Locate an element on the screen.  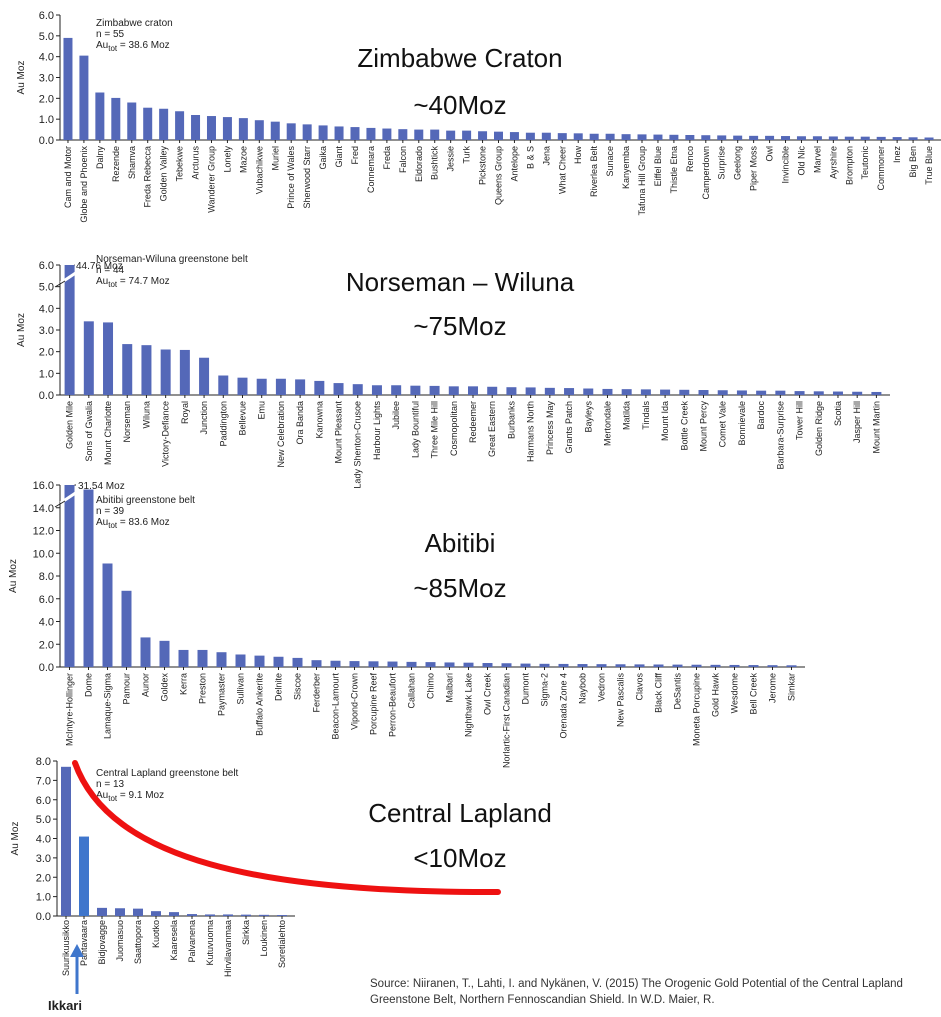
category-label: Lady Bountiful is located at coordinates (415, 429).